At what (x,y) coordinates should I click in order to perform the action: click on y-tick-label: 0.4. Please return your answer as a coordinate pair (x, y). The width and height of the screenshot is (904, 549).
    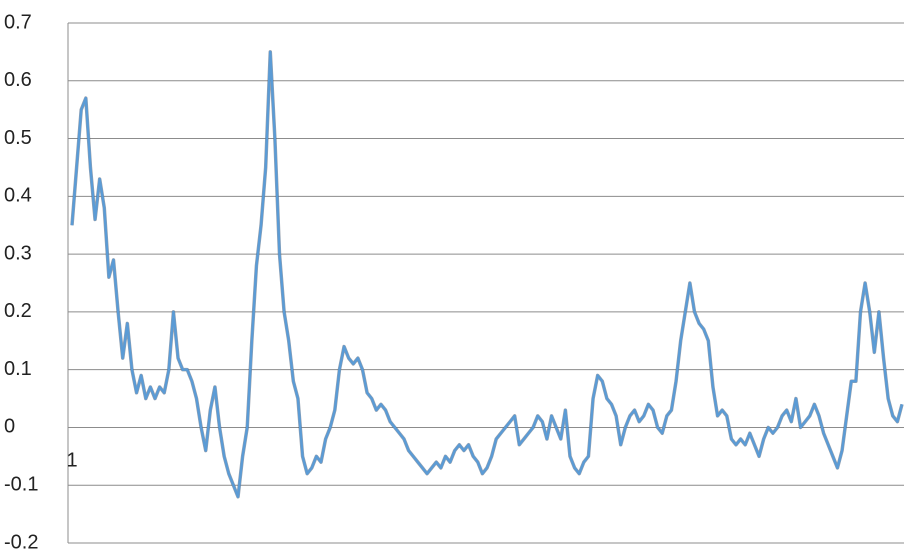
    Looking at the image, I should click on (18, 196).